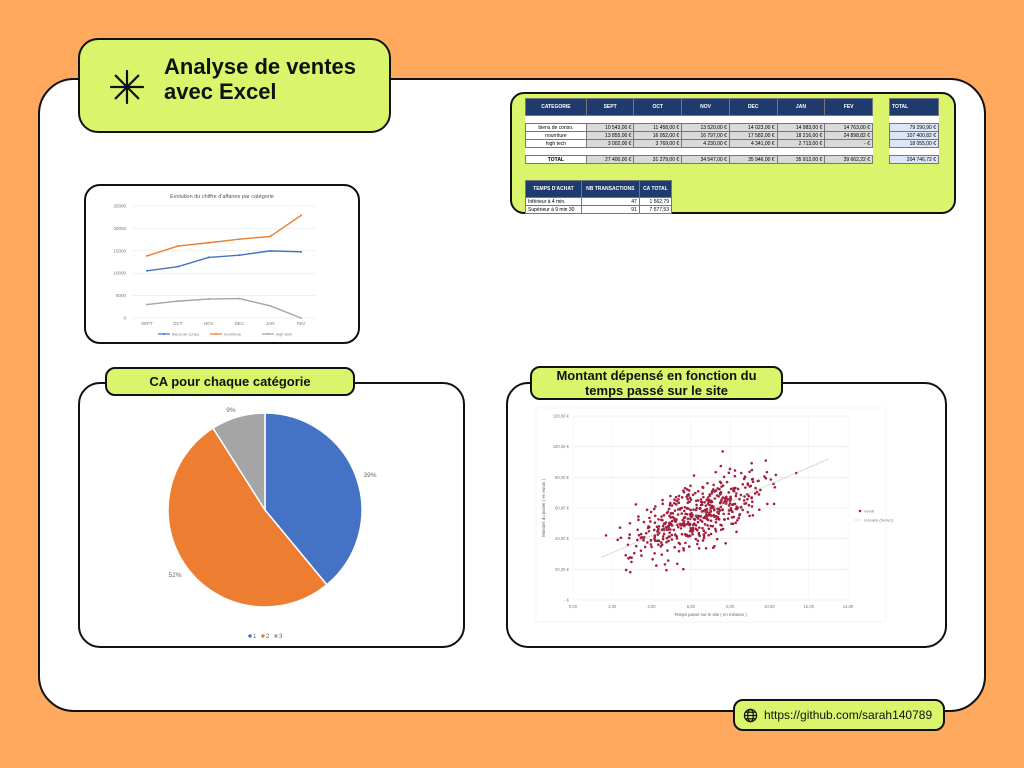  What do you see at coordinates (753, 159) in the screenshot?
I see `grand-total-cell: 35 946,00 €` at bounding box center [753, 159].